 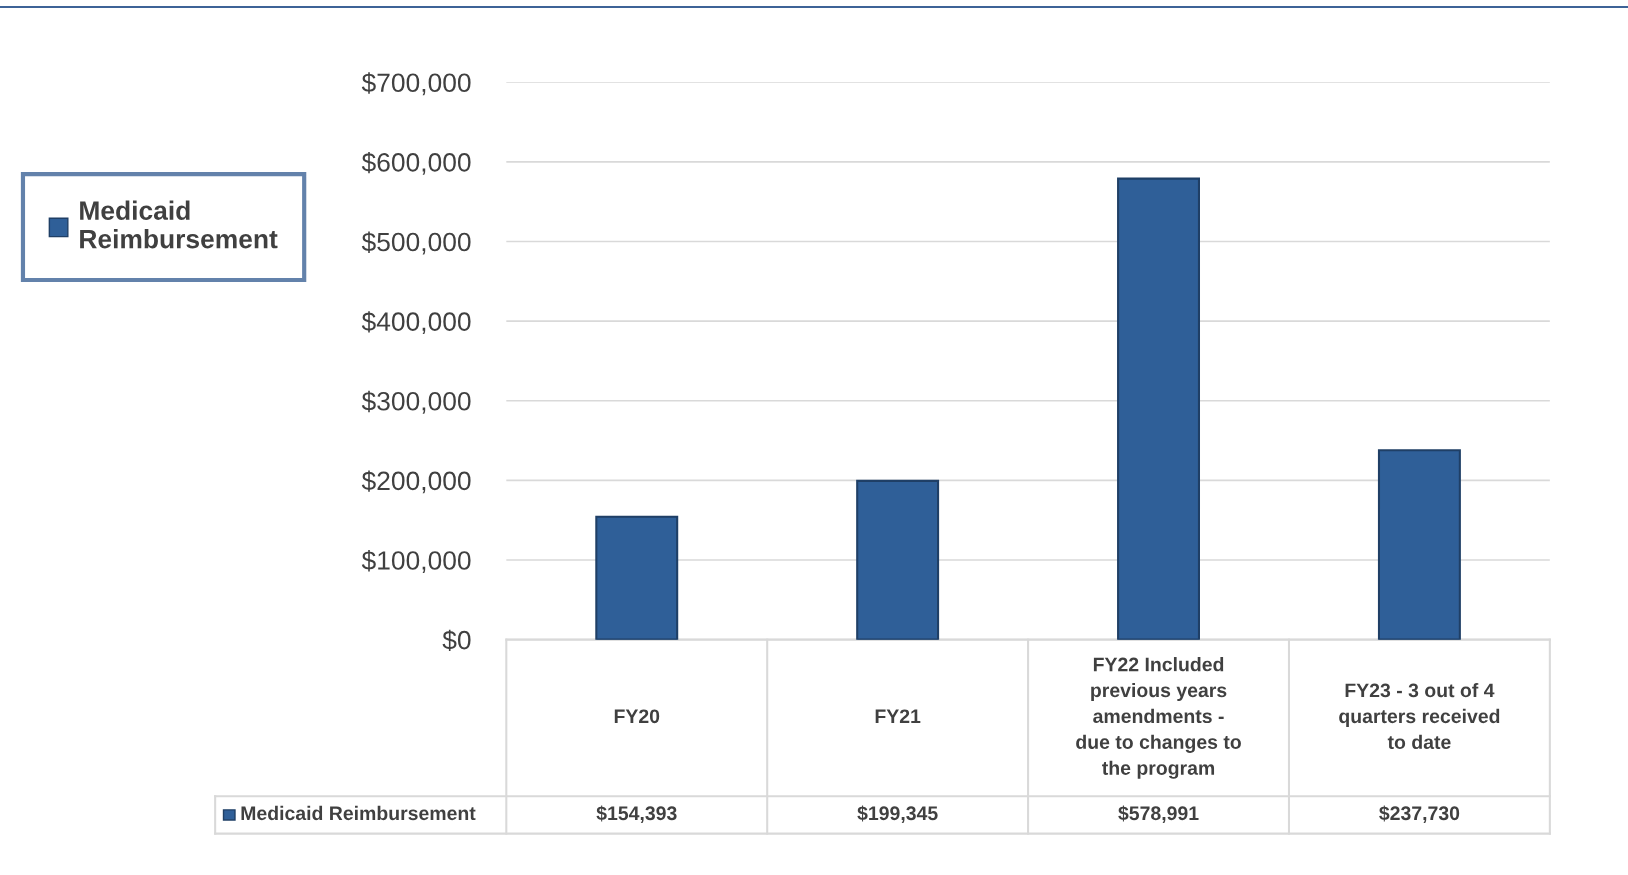 I want to click on x-tick-label: FY20, so click(x=637, y=716).